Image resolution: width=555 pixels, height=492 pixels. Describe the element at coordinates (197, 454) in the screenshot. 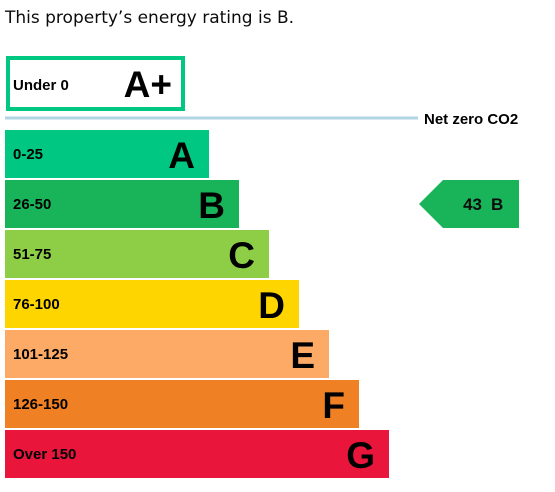

I see `band-g-bar` at that location.